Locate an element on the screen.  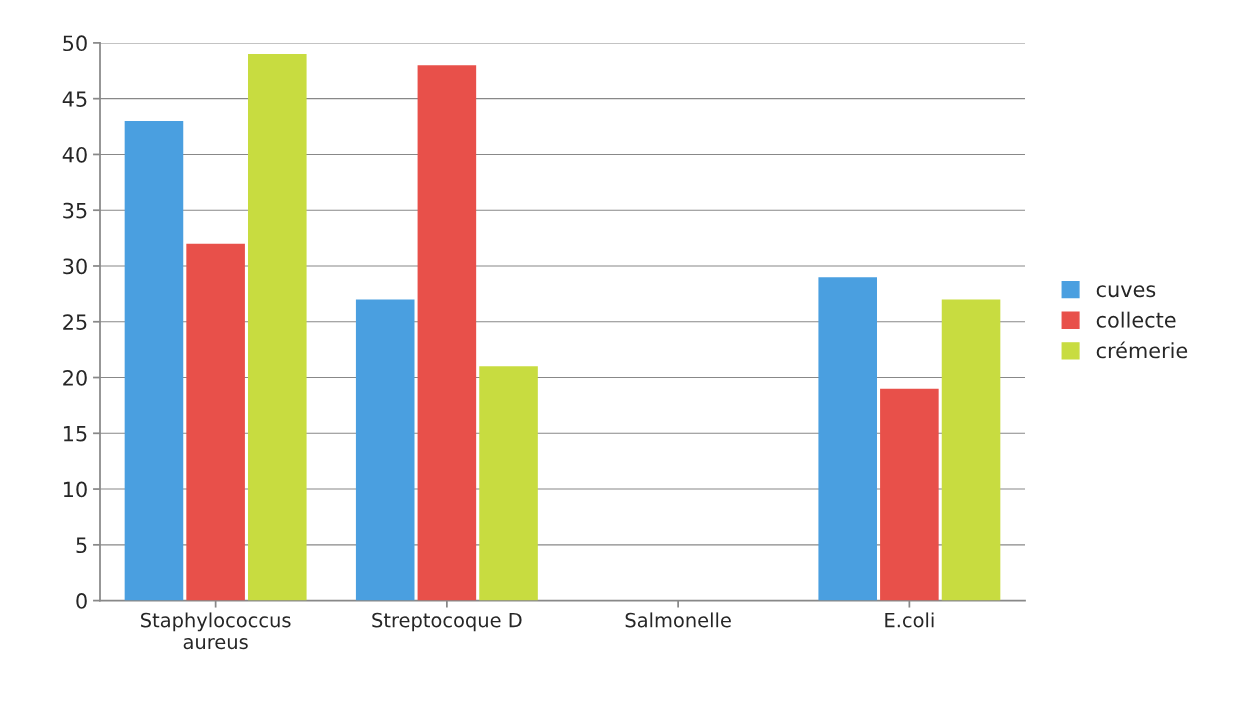
x-tick-label: Salmonelle is located at coordinates (678, 620).